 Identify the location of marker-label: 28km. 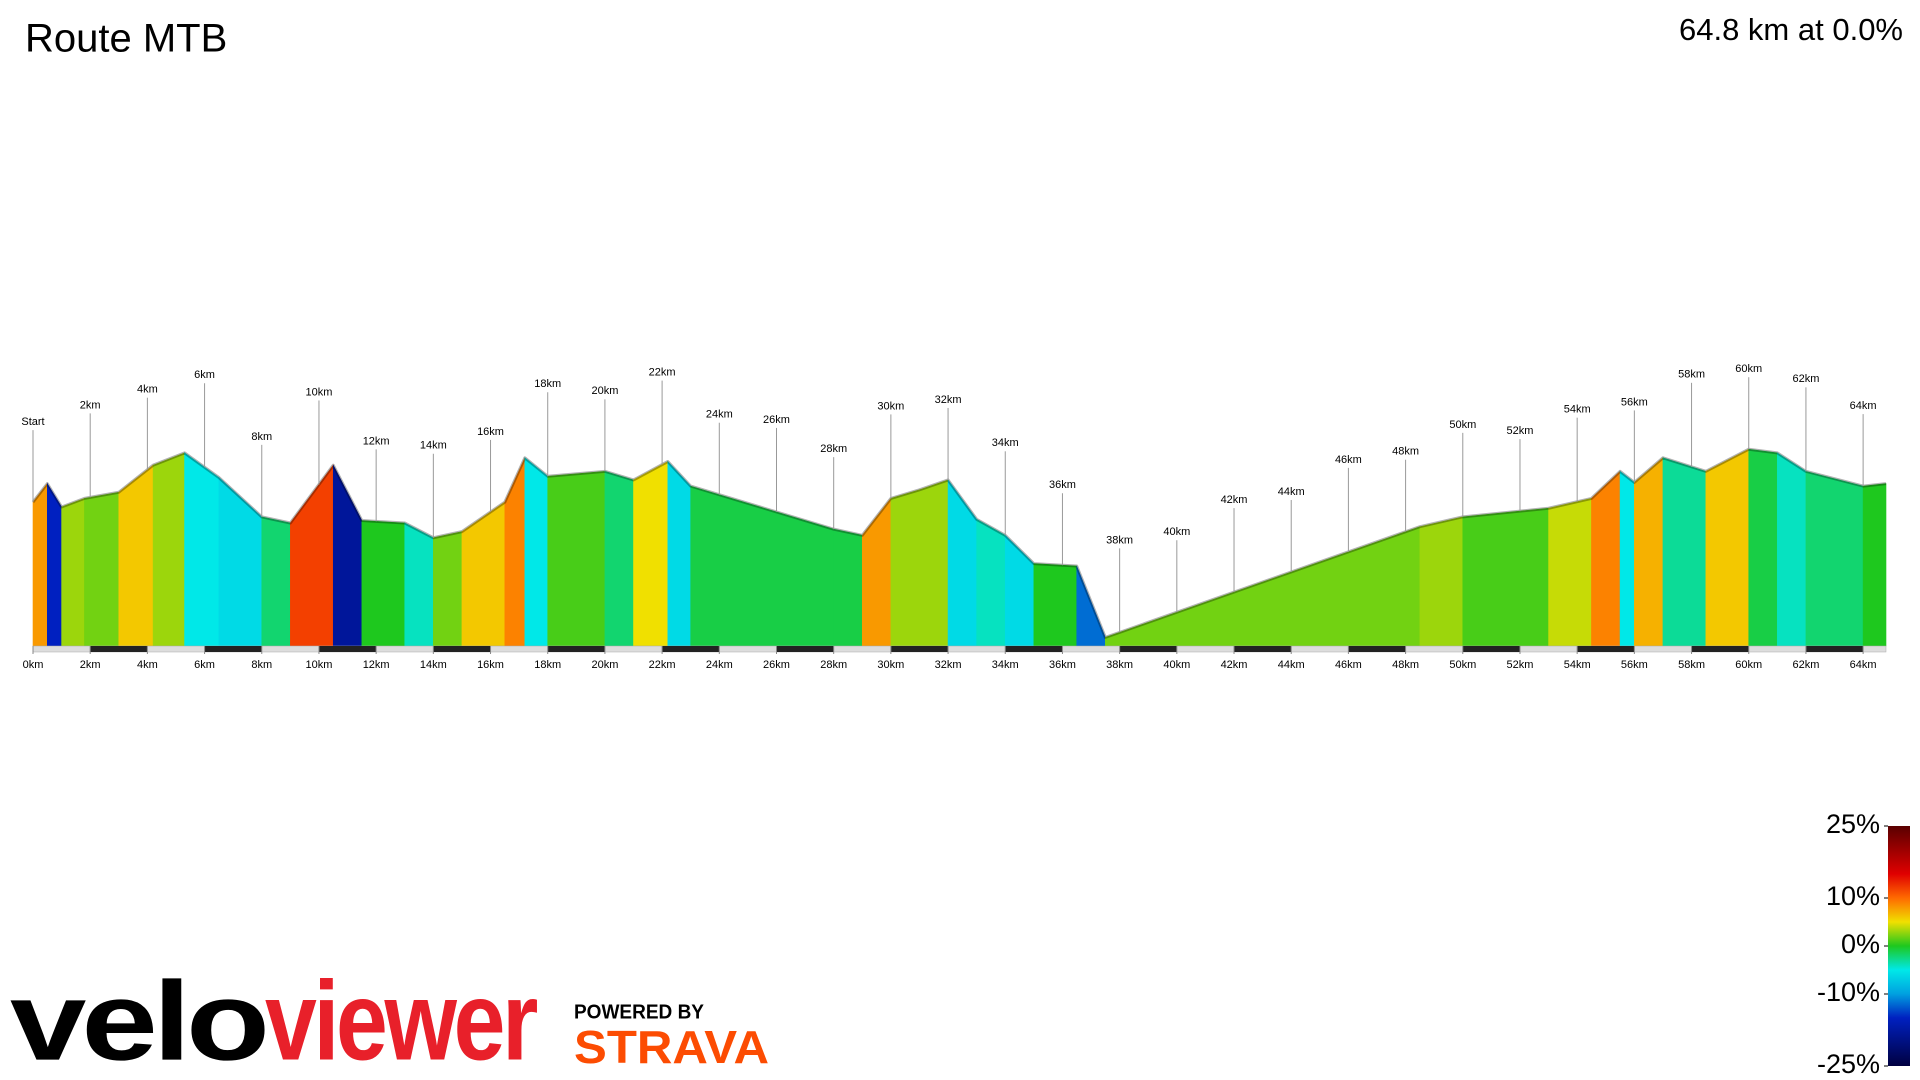
(833, 449).